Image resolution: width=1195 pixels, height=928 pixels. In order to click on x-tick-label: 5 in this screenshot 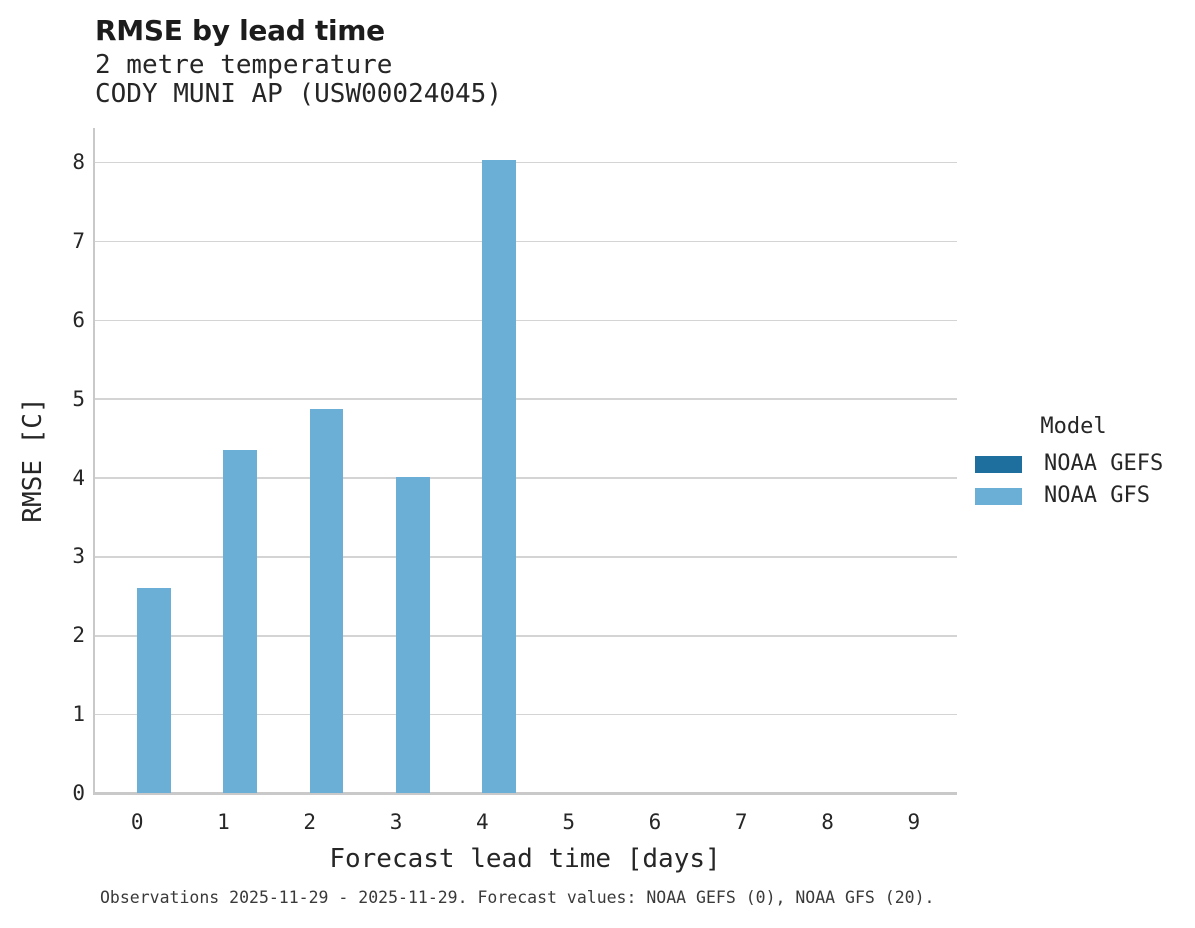, I will do `click(568, 822)`.